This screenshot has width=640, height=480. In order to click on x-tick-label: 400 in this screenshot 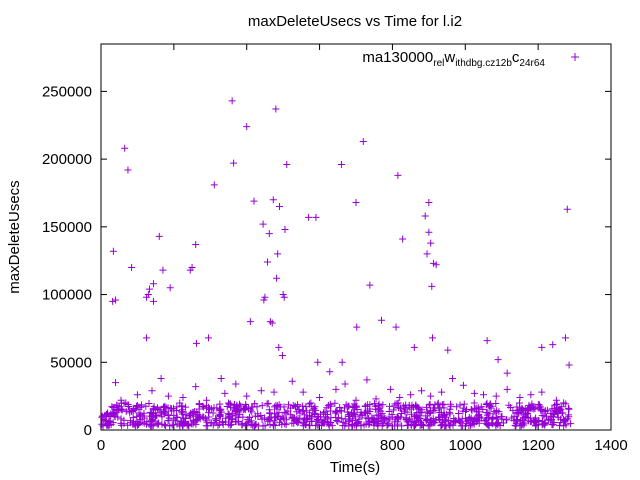, I will do `click(246, 445)`.